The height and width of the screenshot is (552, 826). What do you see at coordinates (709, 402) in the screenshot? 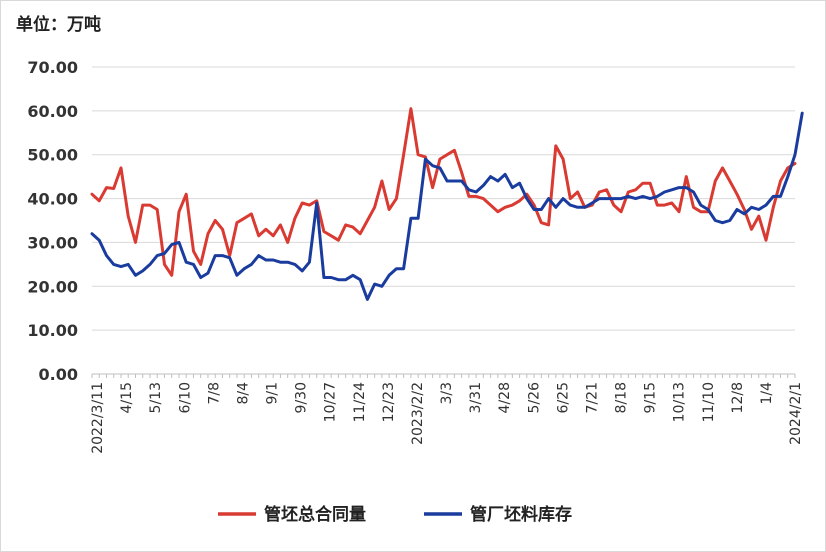
I see `x-tick-label: 11/10` at bounding box center [709, 402].